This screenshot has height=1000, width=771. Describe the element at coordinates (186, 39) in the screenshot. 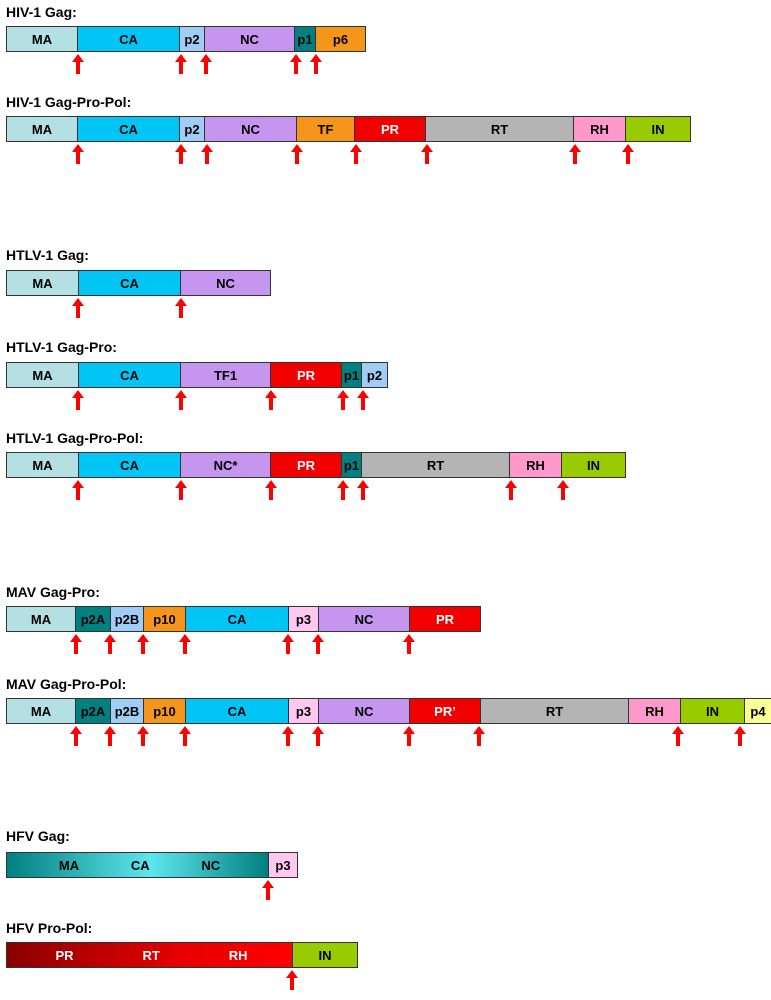

I see `protein-bar: MA CA p2 NC p1 p6` at that location.